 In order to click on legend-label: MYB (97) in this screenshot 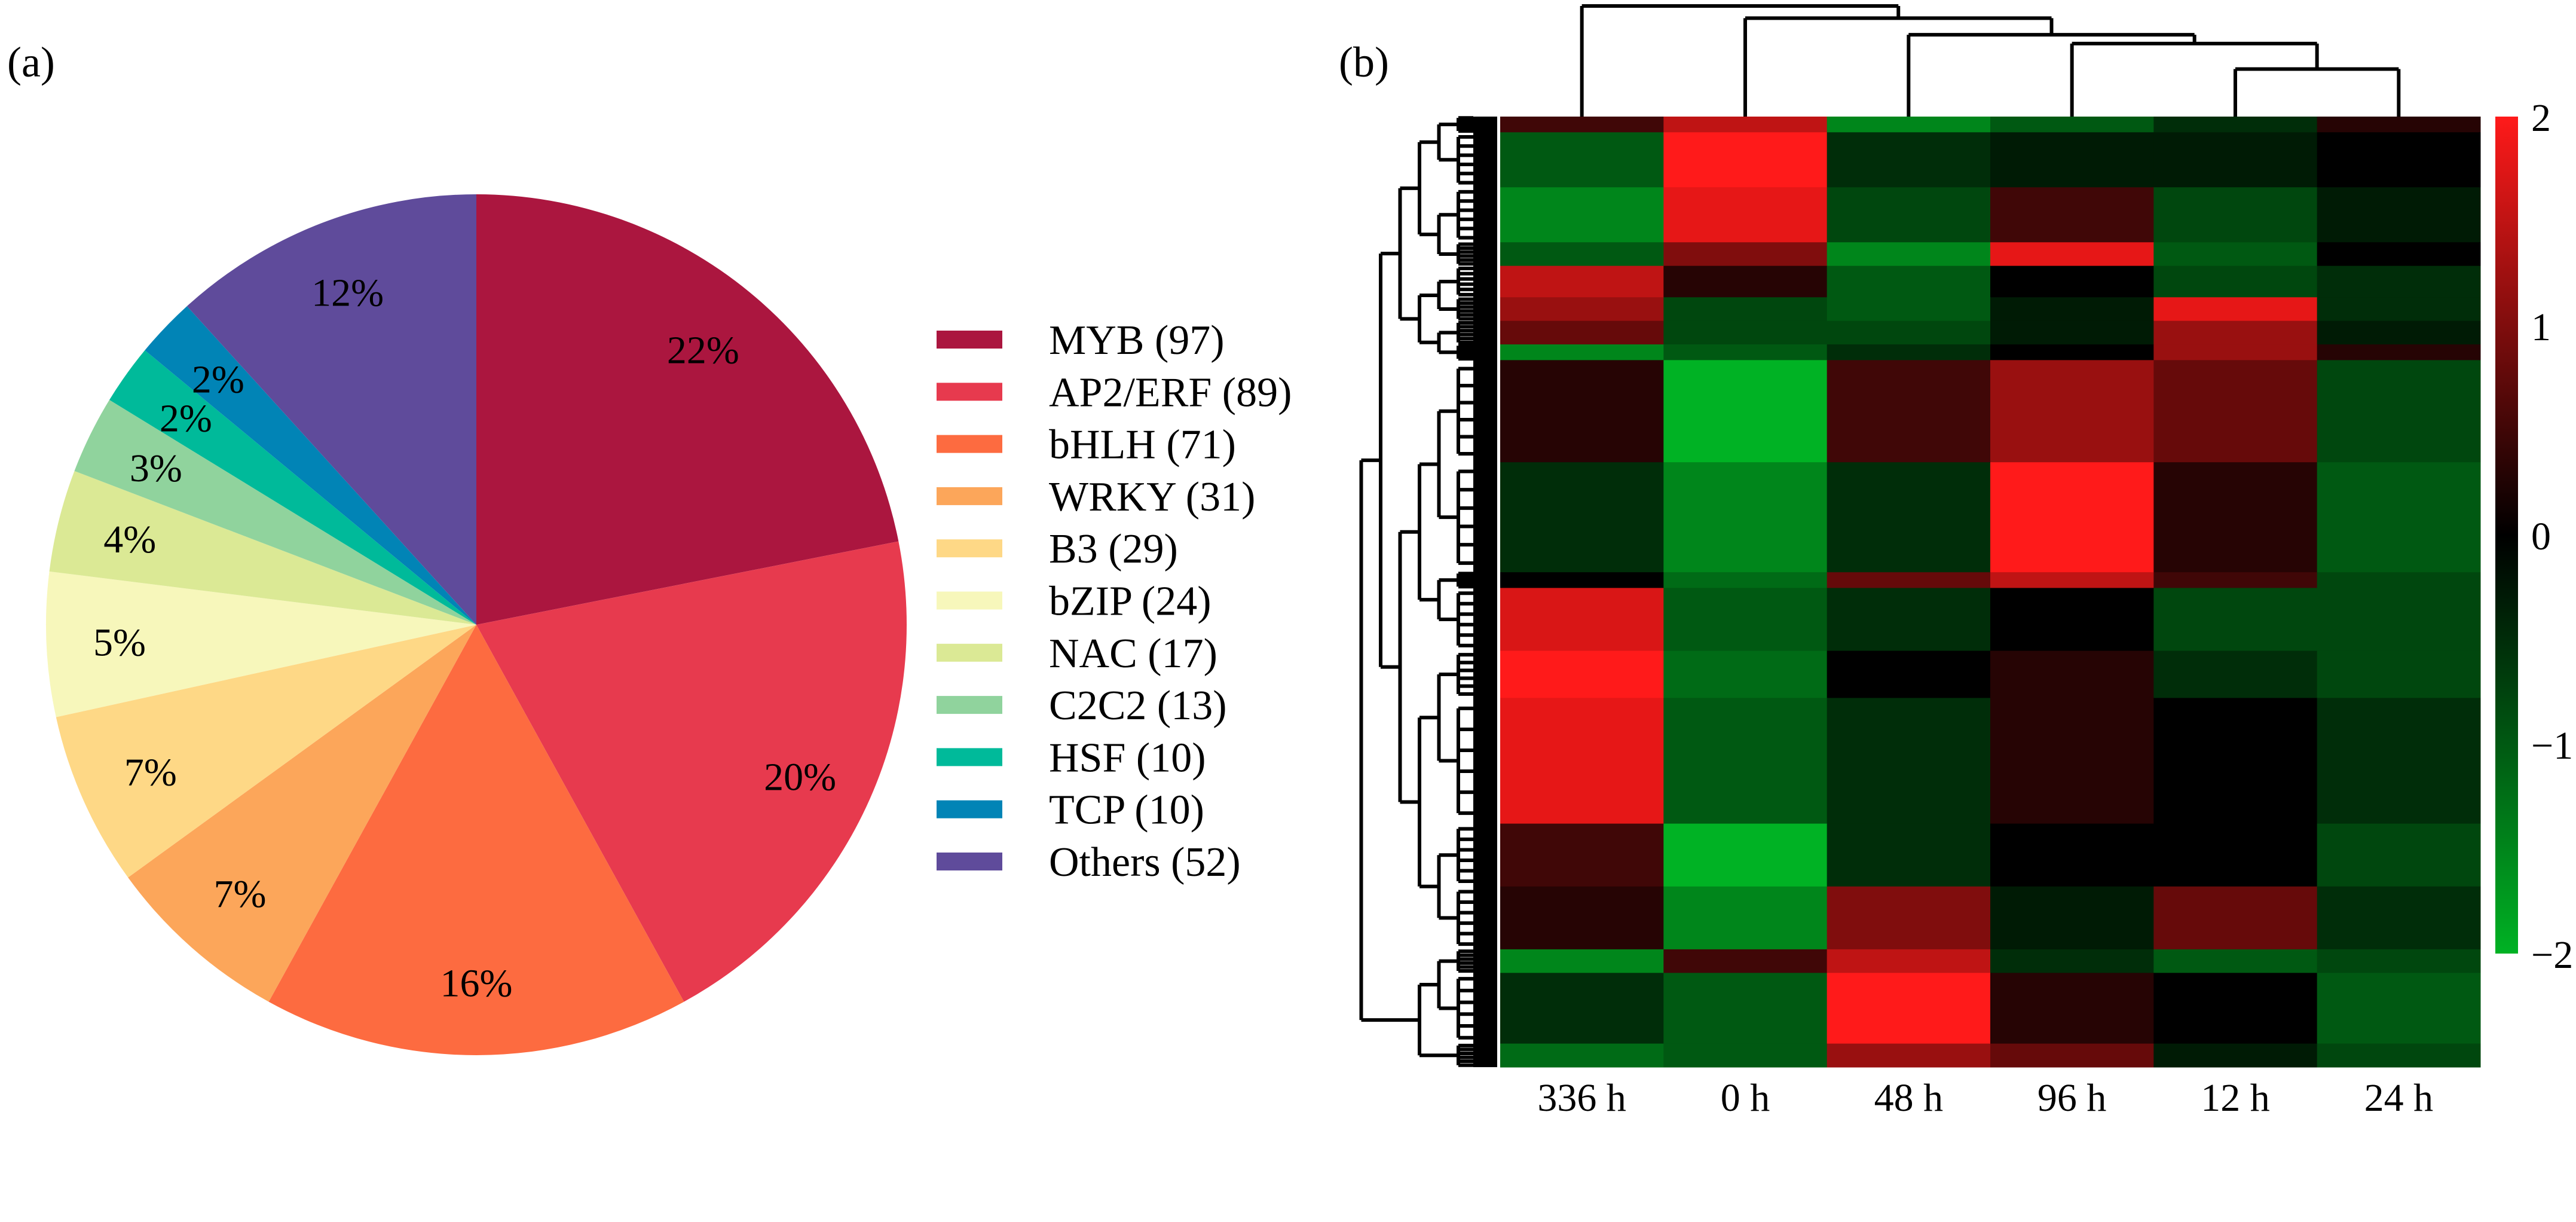, I will do `click(1137, 340)`.